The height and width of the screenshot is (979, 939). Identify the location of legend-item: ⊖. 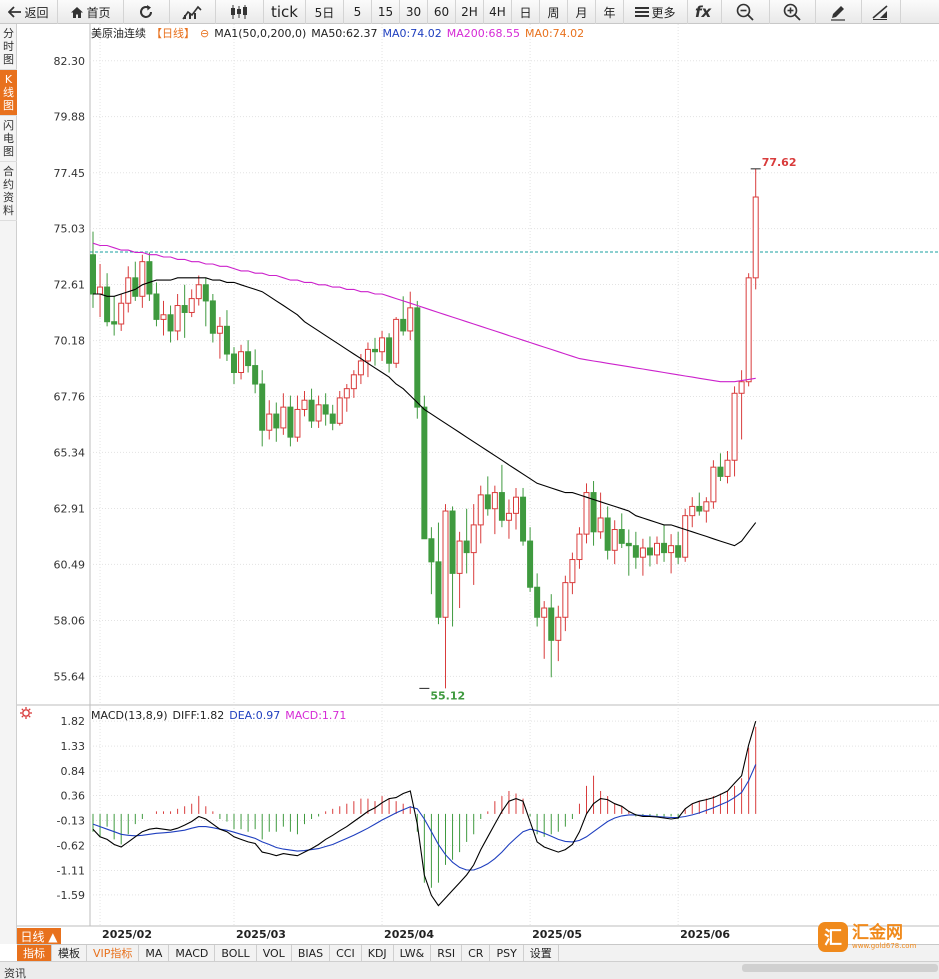
(204, 33).